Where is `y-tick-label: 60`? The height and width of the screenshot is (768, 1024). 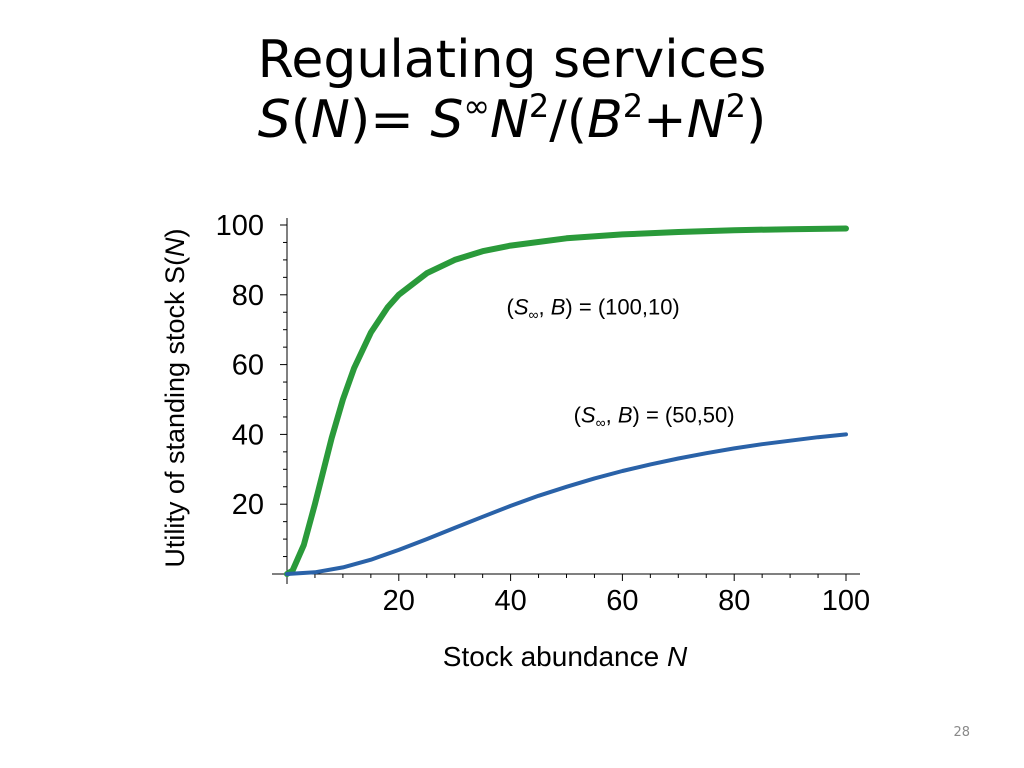 y-tick-label: 60 is located at coordinates (248, 366).